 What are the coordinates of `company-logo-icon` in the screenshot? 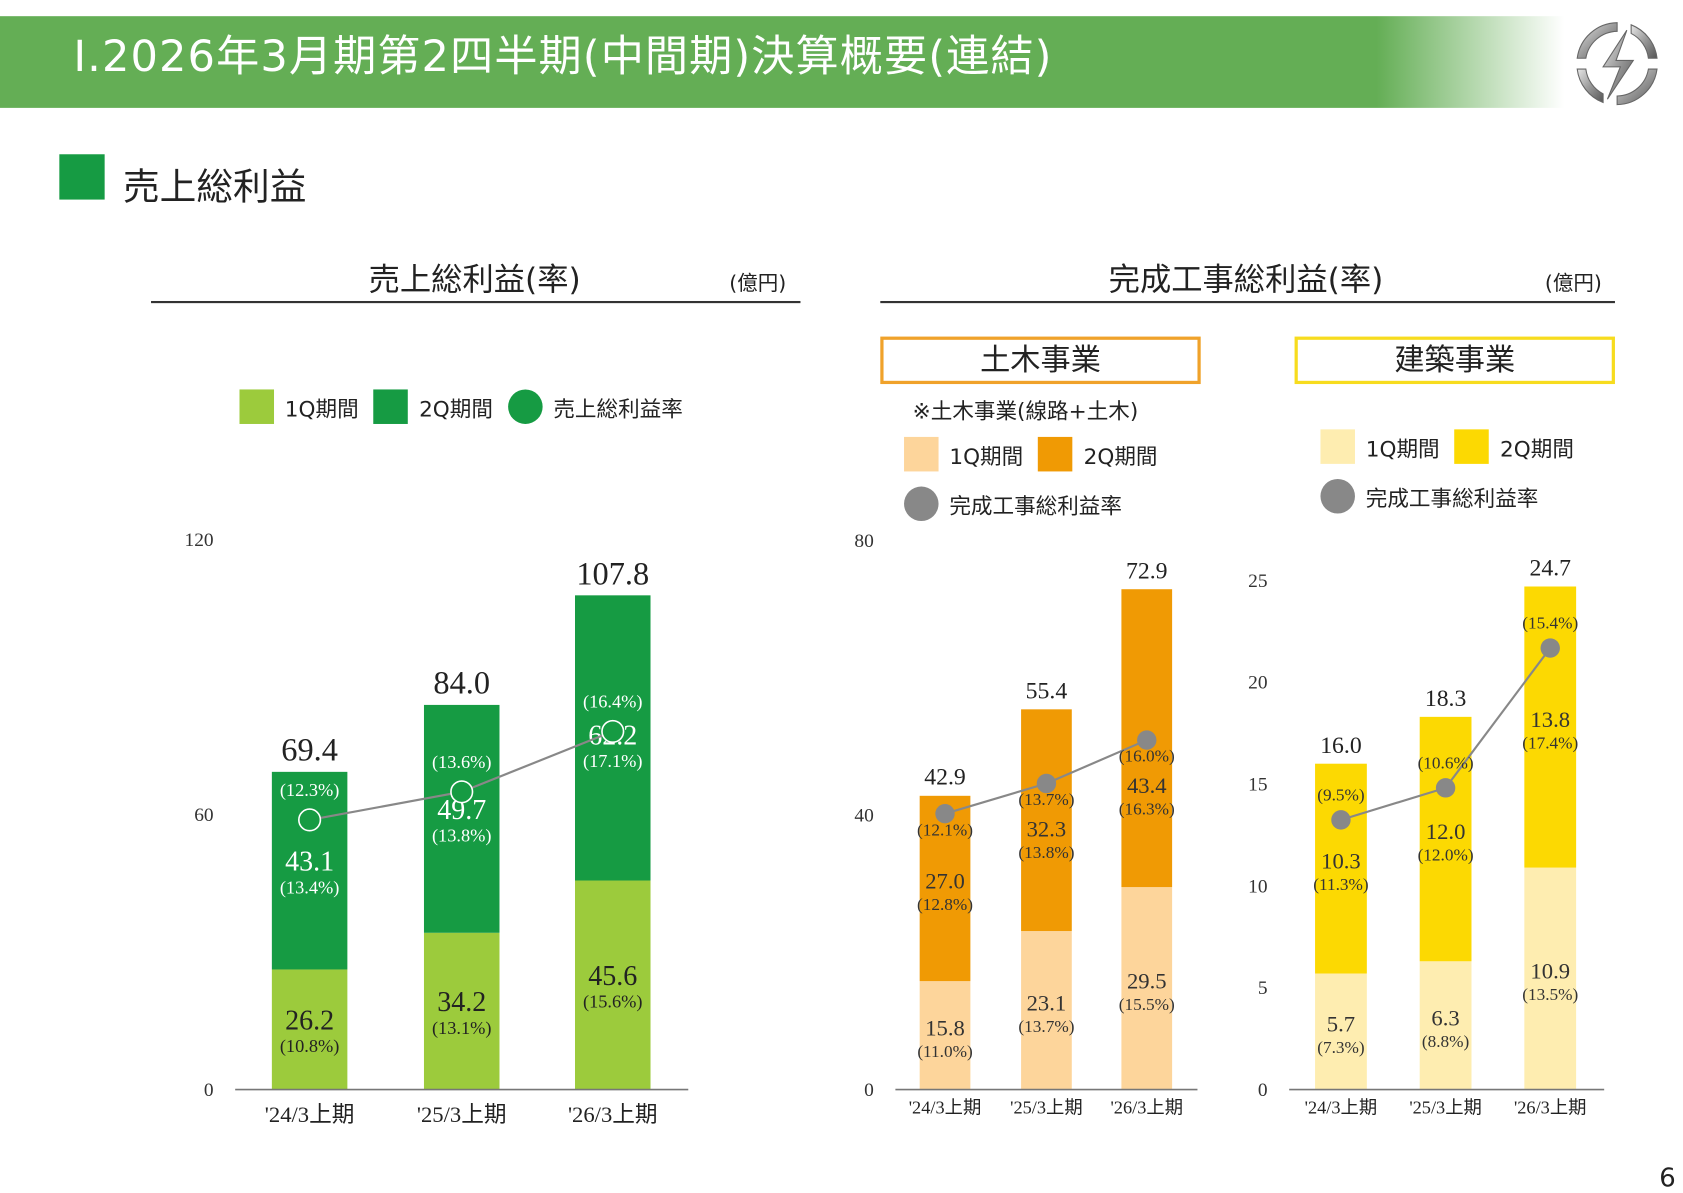 It's located at (1617, 64).